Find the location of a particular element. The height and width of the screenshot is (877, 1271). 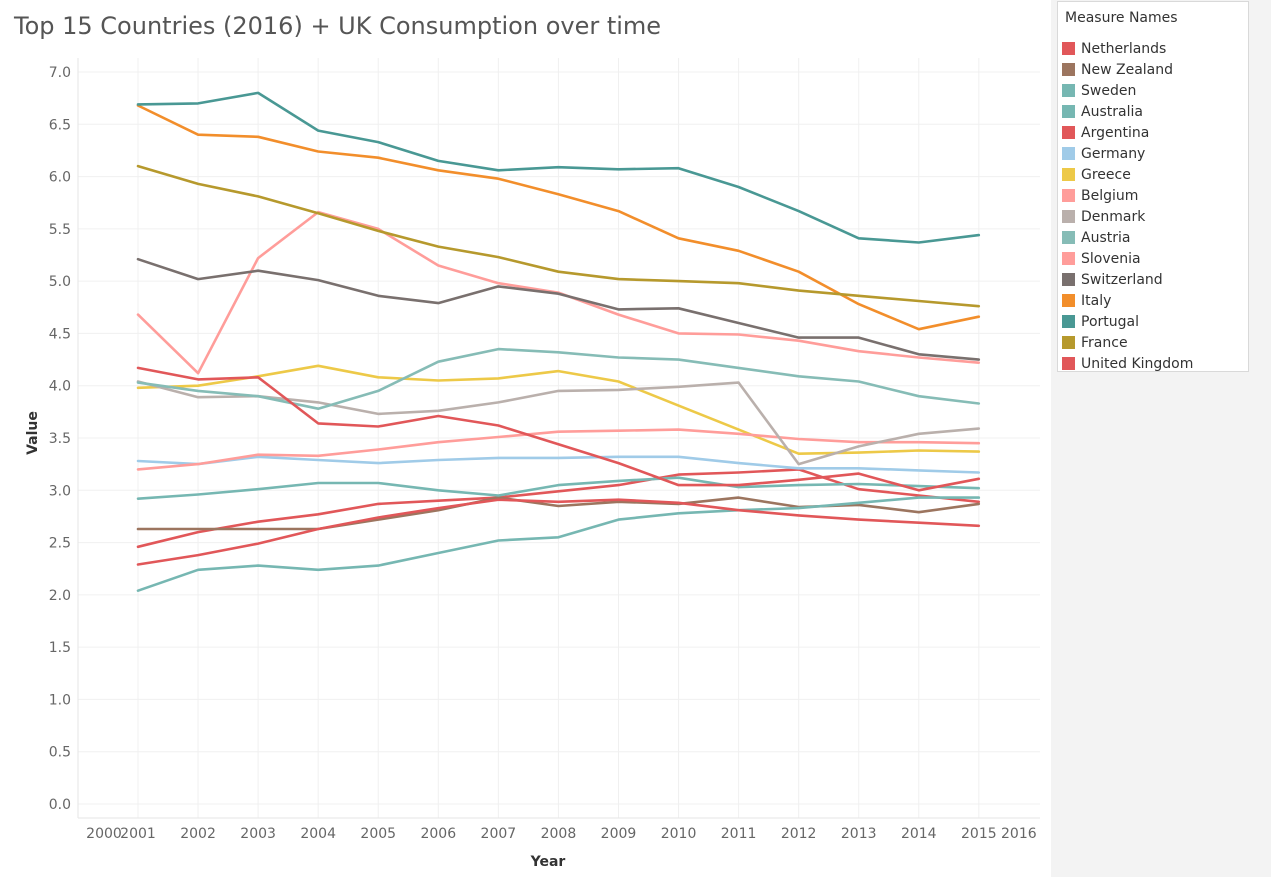

legend-label: France is located at coordinates (1104, 342).